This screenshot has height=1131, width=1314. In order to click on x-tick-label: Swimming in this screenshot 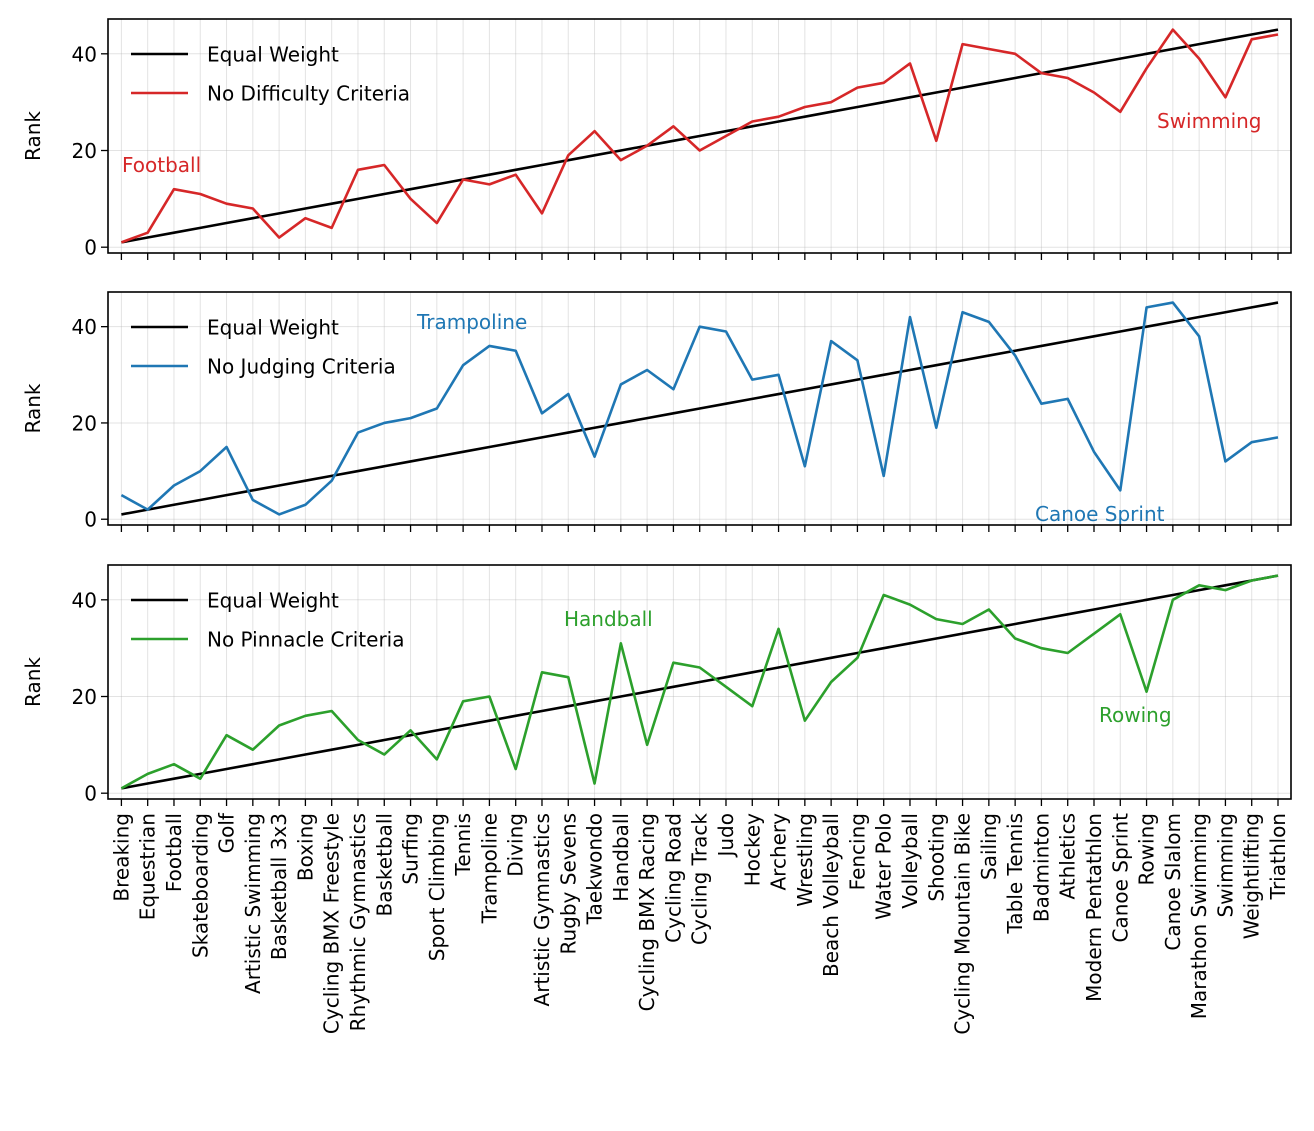, I will do `click(1225, 865)`.